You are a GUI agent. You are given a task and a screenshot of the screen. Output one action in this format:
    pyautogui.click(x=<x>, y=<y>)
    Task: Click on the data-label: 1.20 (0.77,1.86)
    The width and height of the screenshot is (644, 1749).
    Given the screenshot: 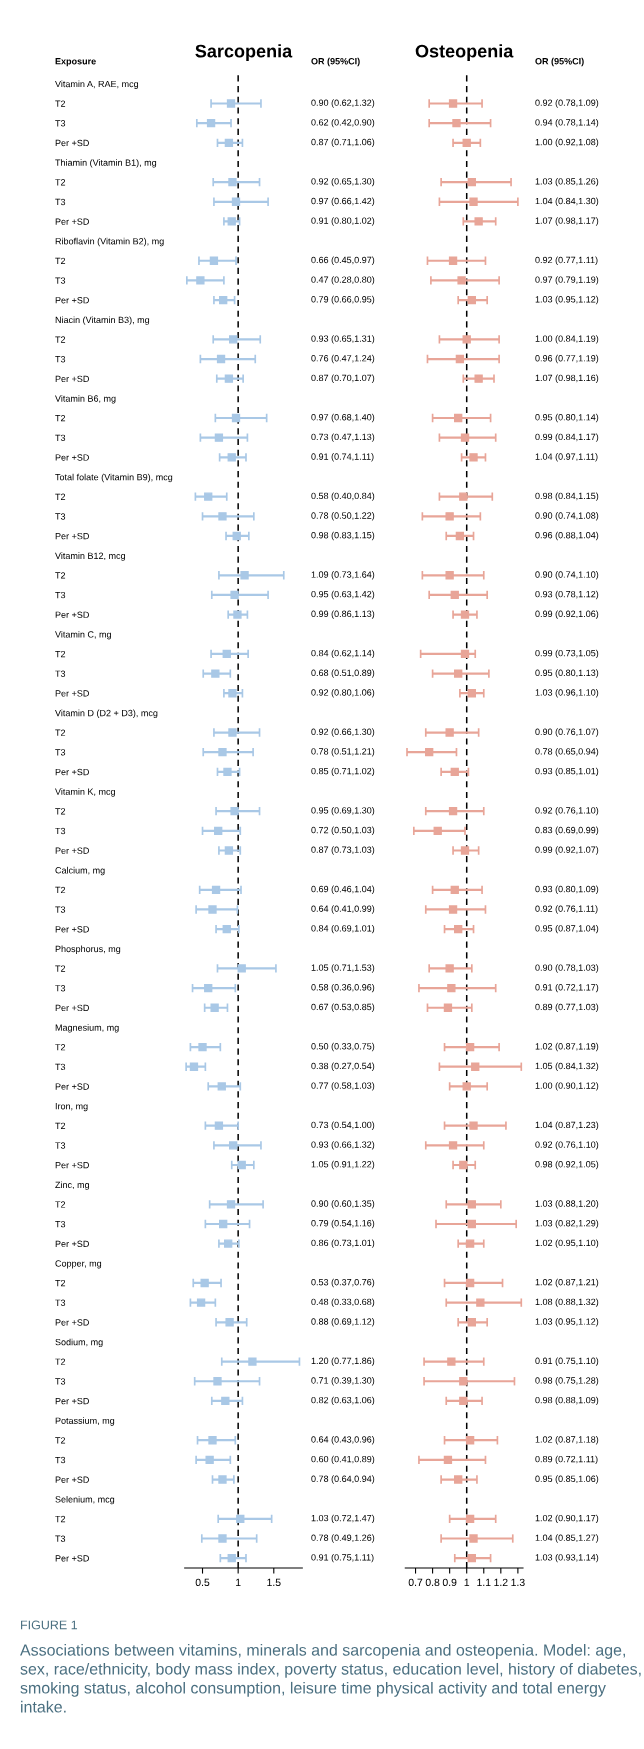 What is the action you would take?
    pyautogui.click(x=343, y=1361)
    